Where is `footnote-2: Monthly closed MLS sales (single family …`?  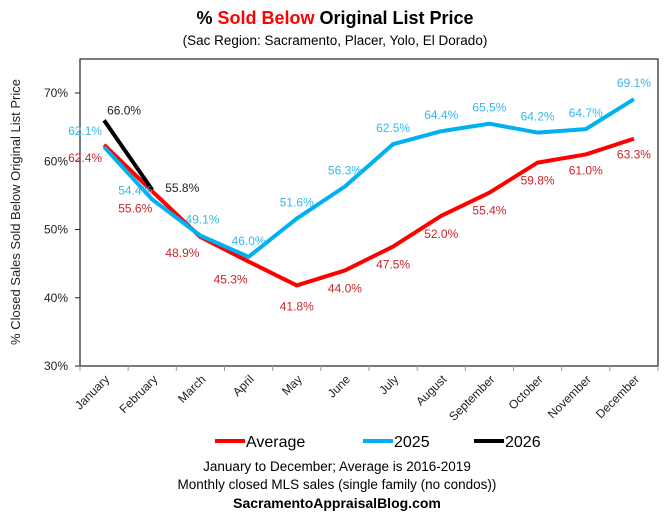 footnote-2: Monthly closed MLS sales (single family … is located at coordinates (337, 484).